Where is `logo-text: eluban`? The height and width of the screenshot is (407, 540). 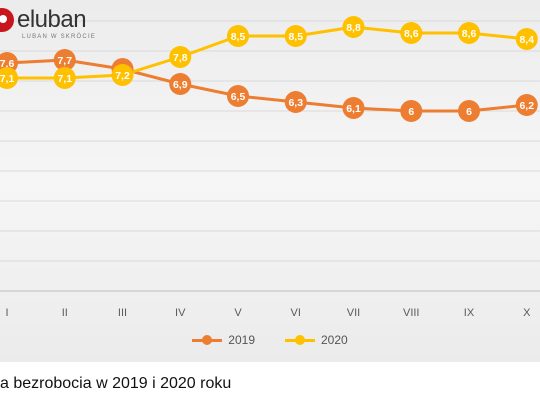
logo-text: eluban is located at coordinates (52, 19).